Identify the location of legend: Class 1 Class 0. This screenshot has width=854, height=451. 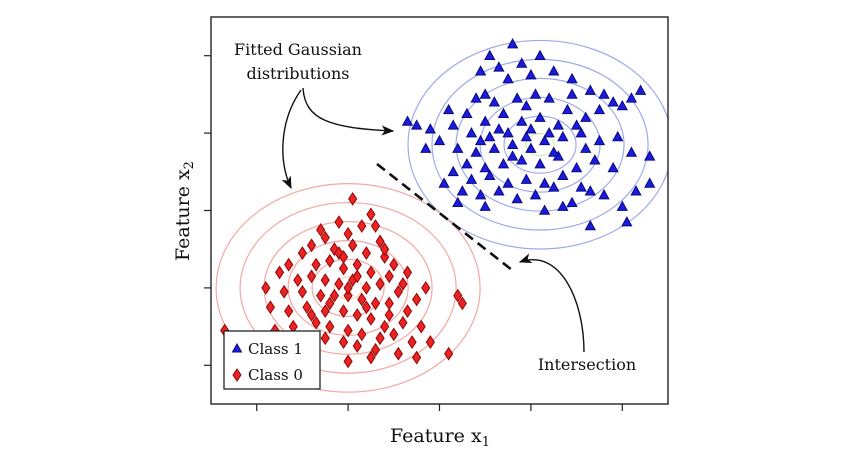
(272, 360).